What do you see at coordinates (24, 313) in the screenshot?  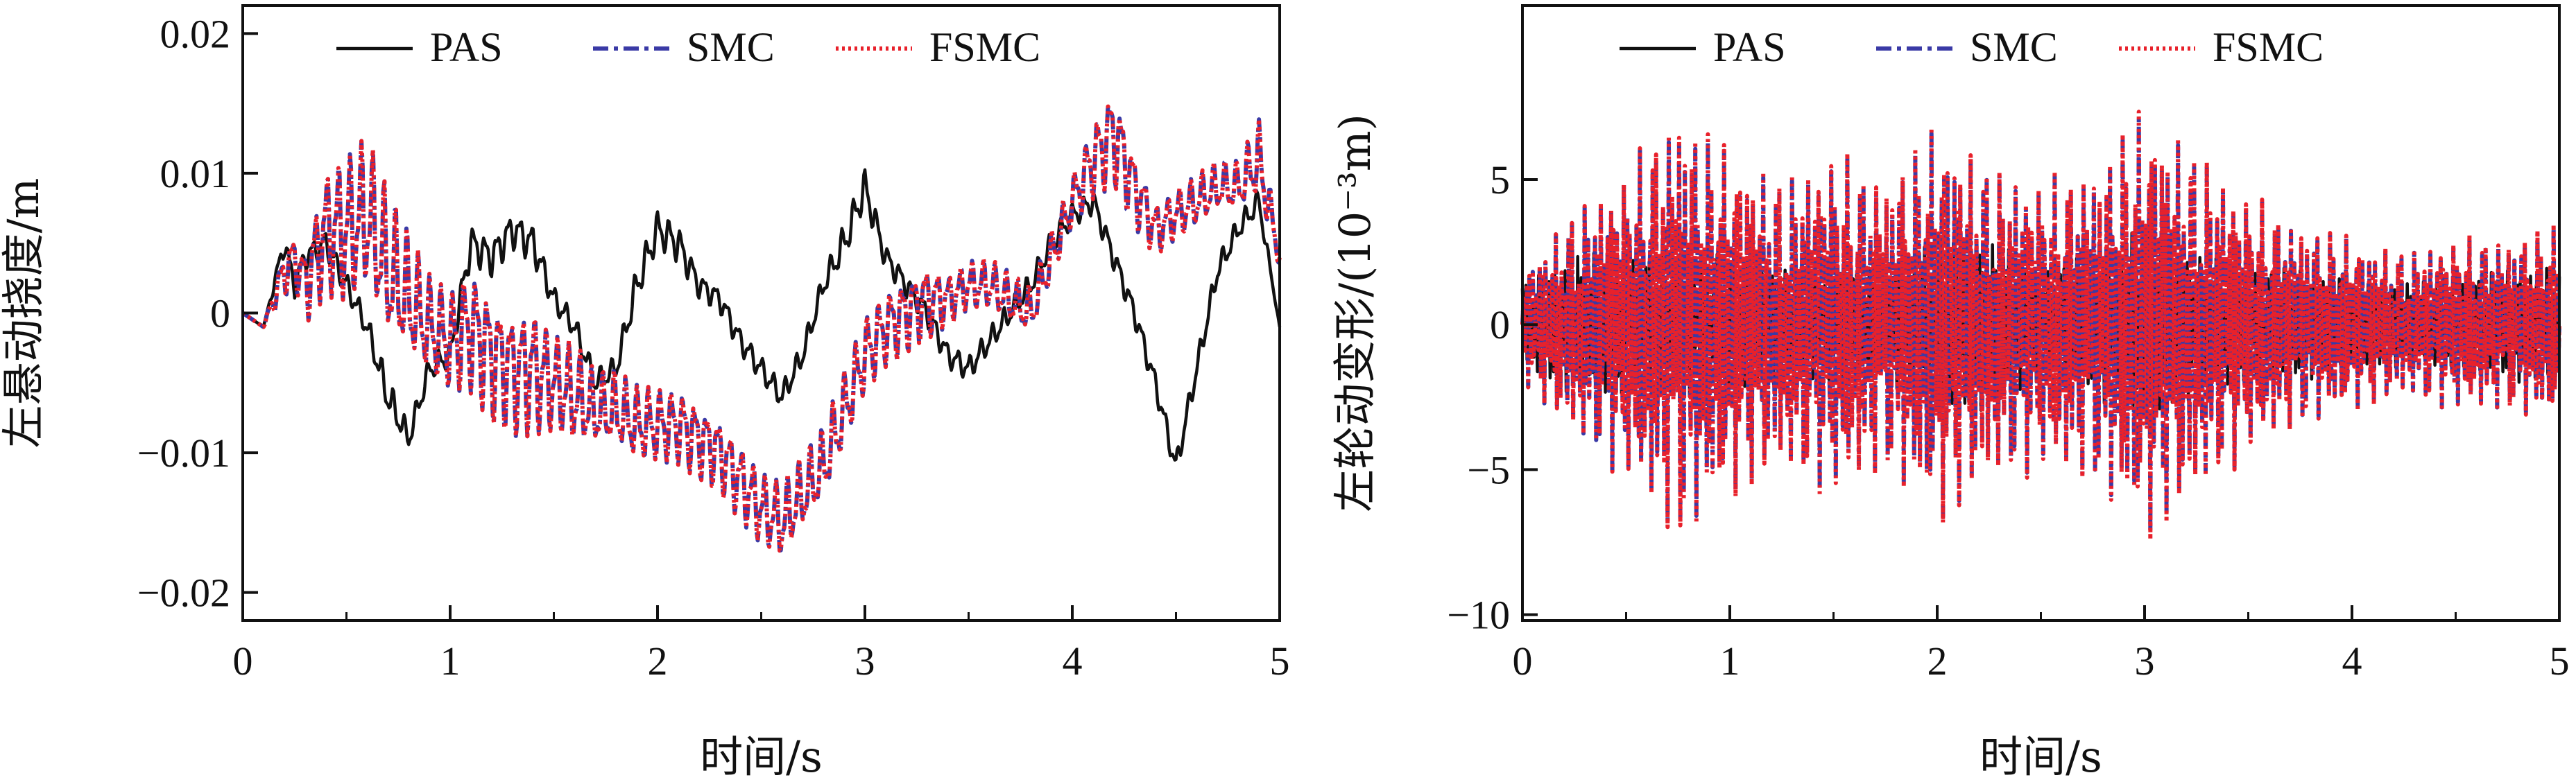 I see `y-axis-label: 左悬动挠度/m` at bounding box center [24, 313].